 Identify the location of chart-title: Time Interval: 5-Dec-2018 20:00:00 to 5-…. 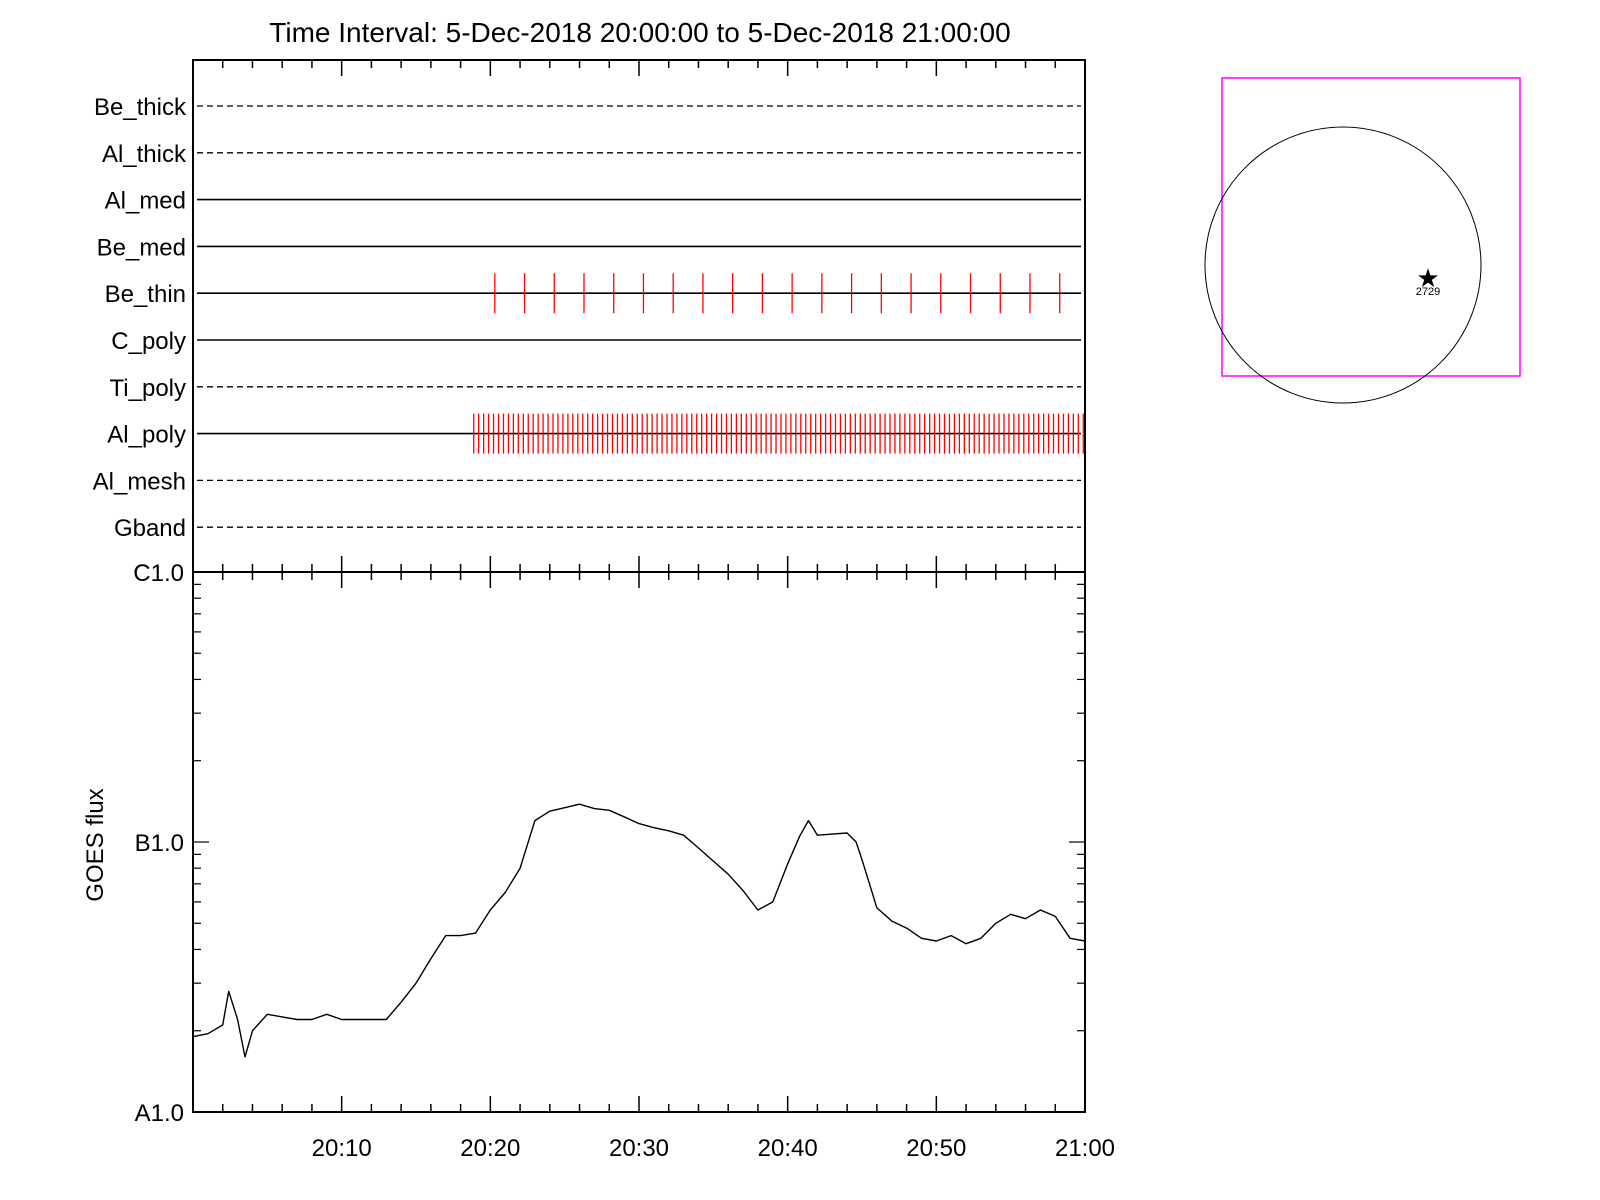
(639, 32).